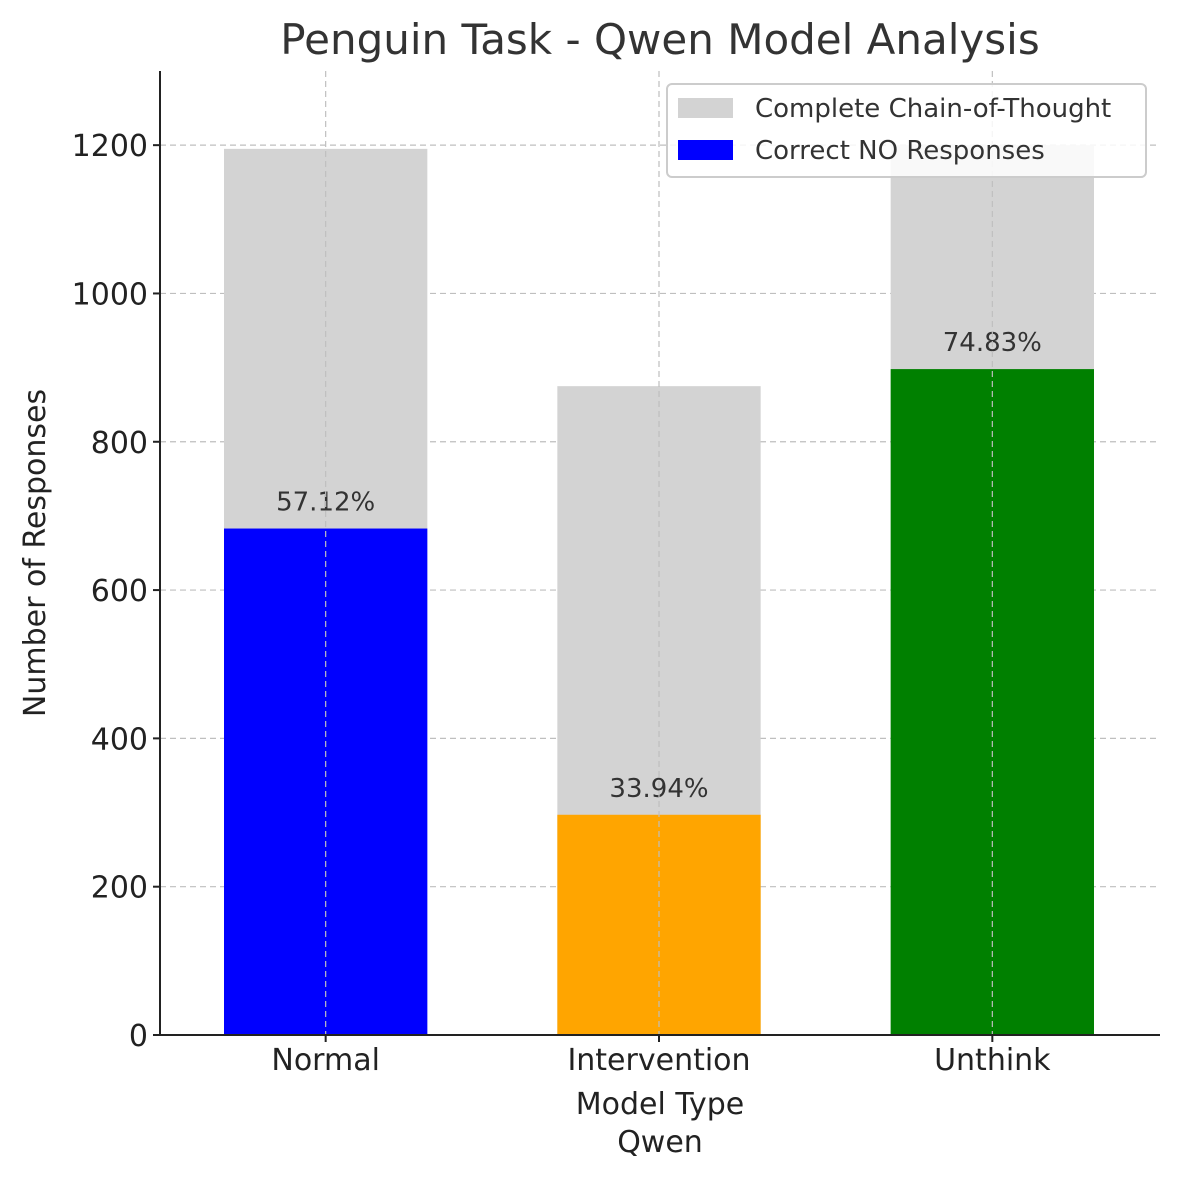 Image resolution: width=1180 pixels, height=1180 pixels. I want to click on y-tick-label-400: 400, so click(119, 739).